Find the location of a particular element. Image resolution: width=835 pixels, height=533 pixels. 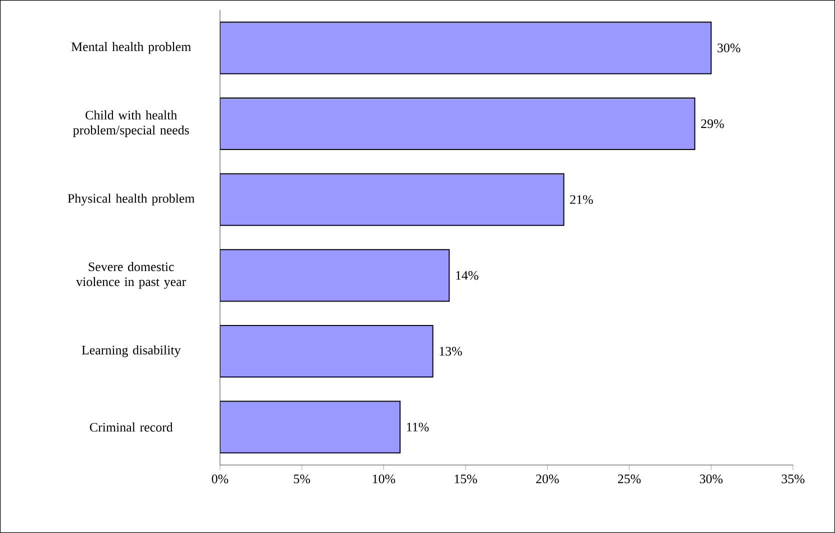

x-tick-label: 15% is located at coordinates (465, 479).